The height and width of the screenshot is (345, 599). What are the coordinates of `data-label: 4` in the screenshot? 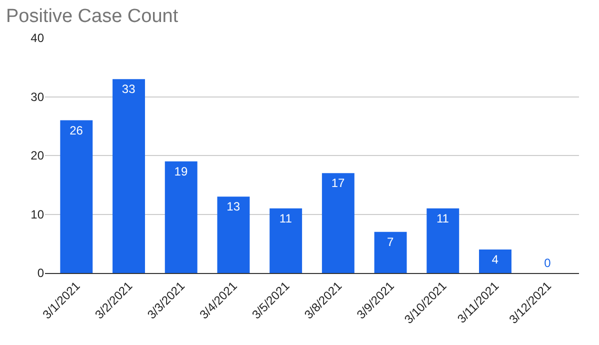 It's located at (495, 259).